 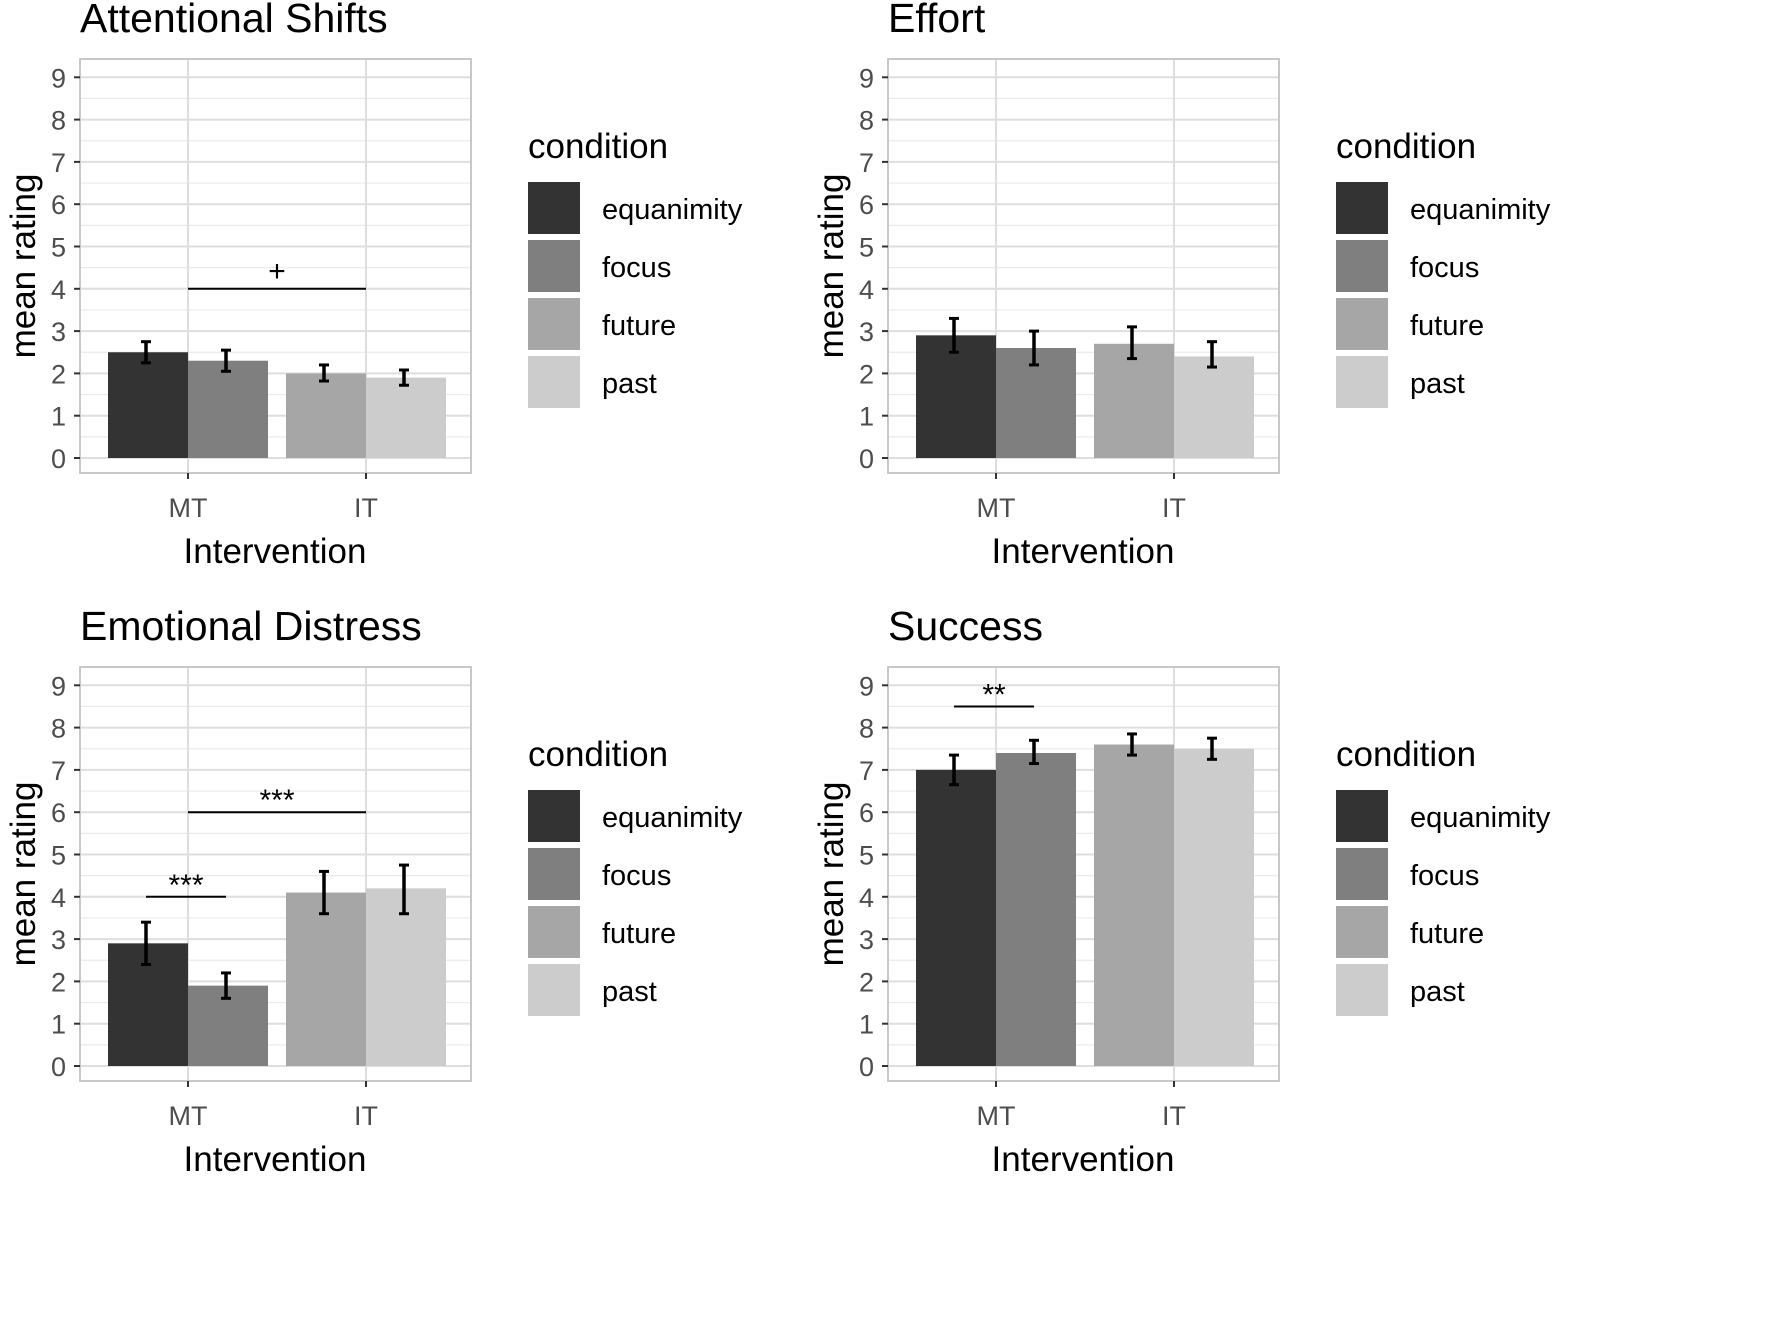 I want to click on chart-title: Attentional Shifts, so click(x=234, y=20).